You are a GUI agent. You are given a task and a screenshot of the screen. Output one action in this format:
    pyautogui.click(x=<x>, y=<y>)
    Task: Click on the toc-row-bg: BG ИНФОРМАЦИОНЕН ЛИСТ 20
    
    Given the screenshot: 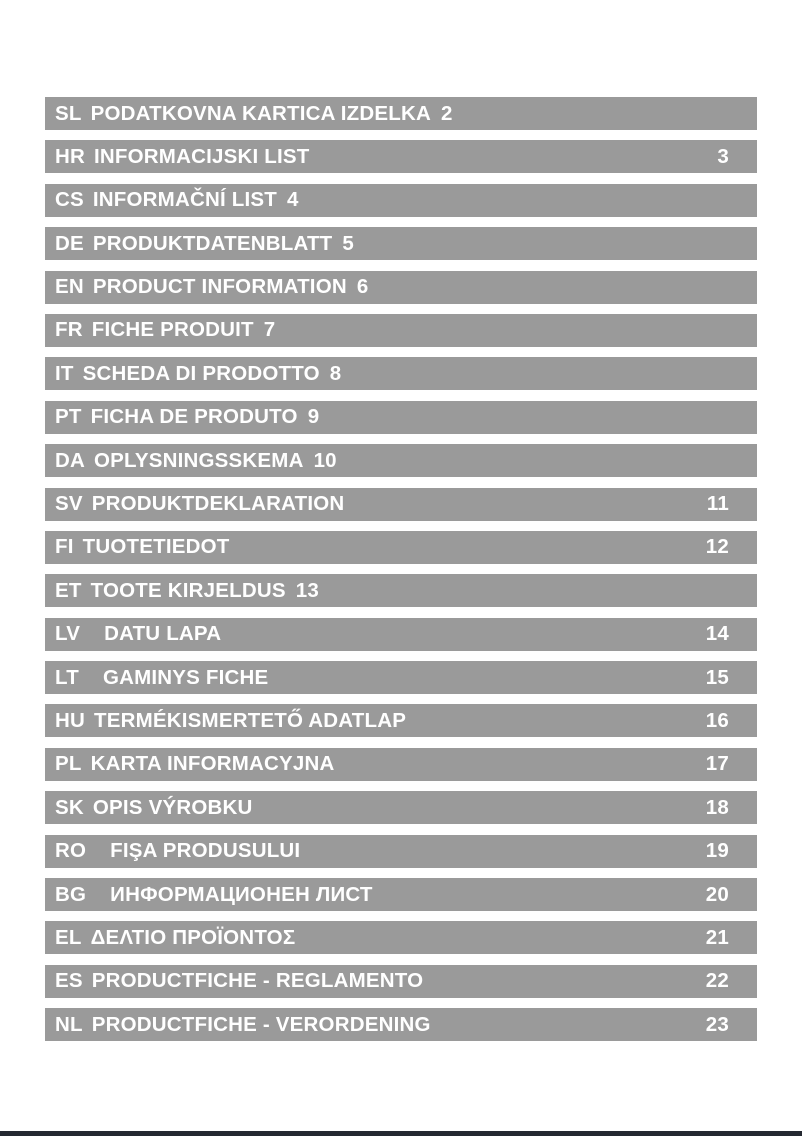 What is the action you would take?
    pyautogui.click(x=401, y=895)
    